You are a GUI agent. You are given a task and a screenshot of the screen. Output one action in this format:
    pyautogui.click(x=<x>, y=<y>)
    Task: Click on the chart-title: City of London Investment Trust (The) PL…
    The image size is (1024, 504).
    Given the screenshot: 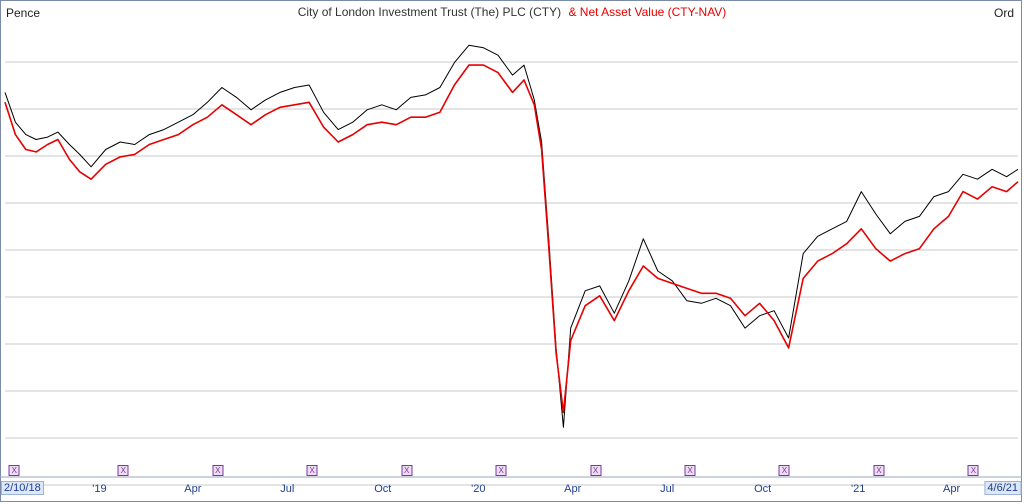 What is the action you would take?
    pyautogui.click(x=512, y=12)
    